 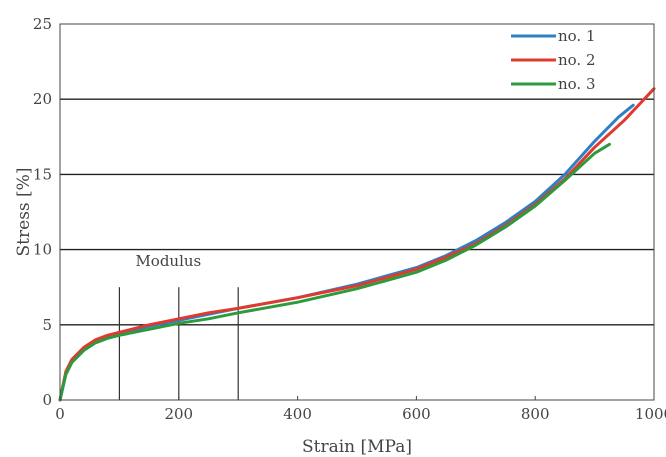 I want to click on x-tick-label: 800, so click(x=535, y=414).